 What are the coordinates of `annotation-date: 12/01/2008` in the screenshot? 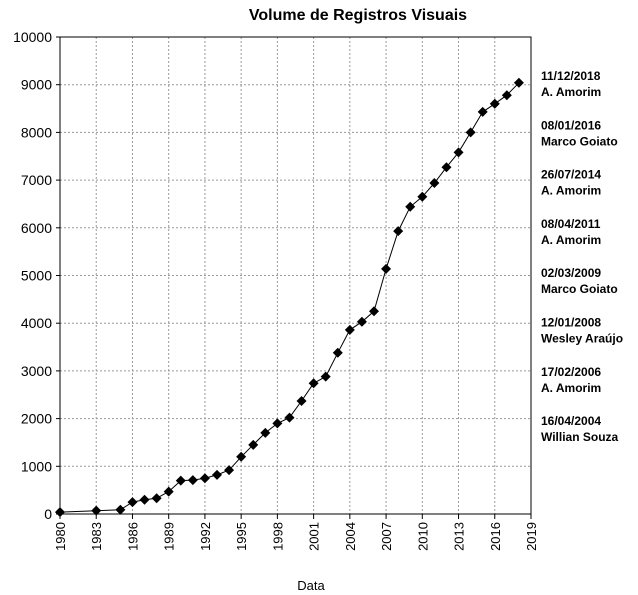 It's located at (571, 323).